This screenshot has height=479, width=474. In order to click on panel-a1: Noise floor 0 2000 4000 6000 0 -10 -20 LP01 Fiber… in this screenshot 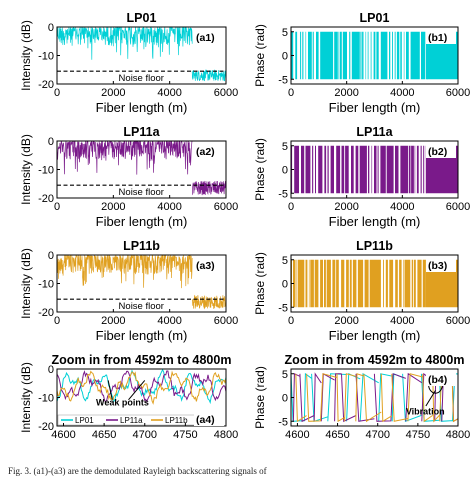, I will do `click(128, 63)`.